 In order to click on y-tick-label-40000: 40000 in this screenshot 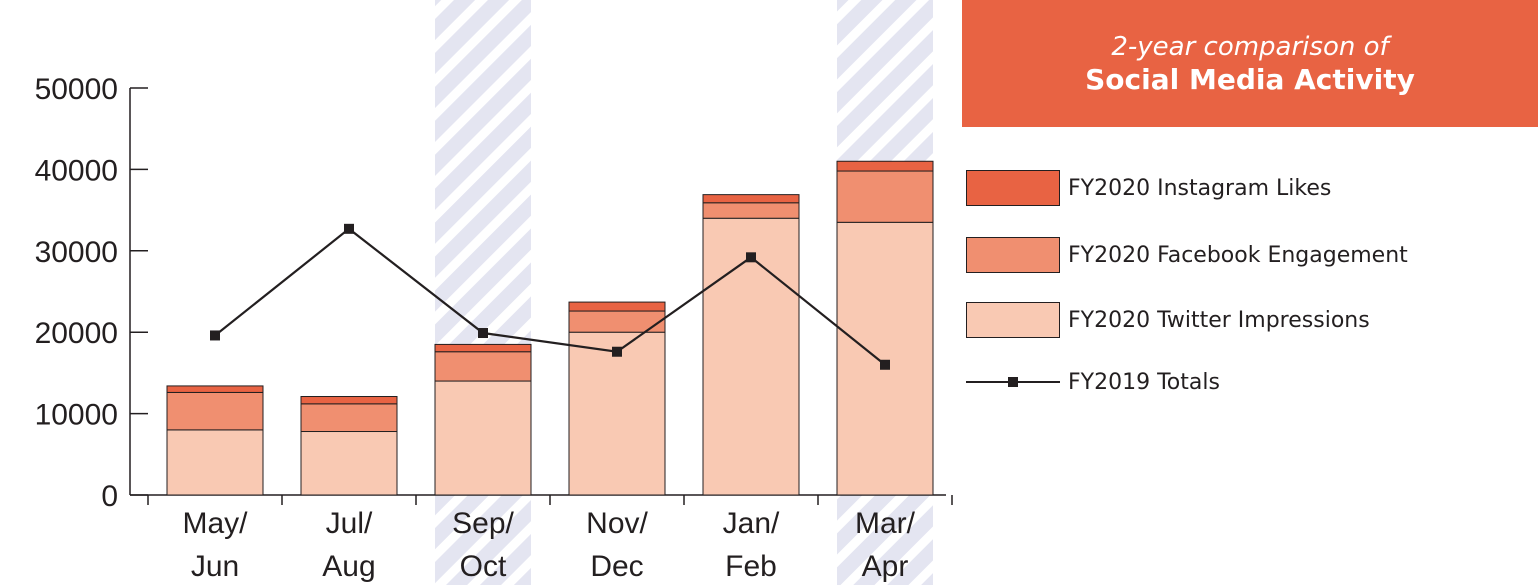, I will do `click(76, 170)`.